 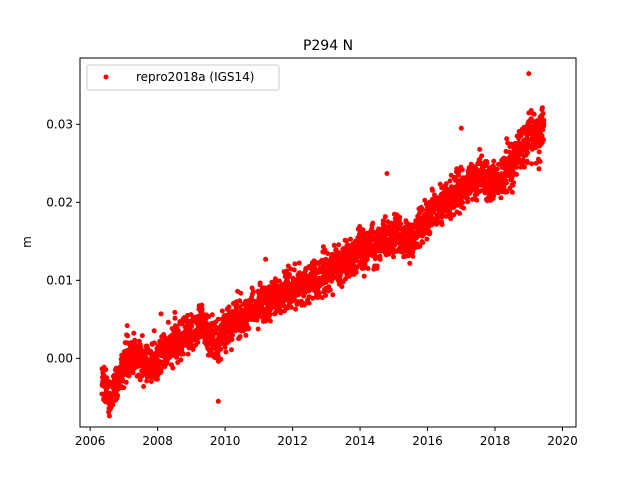 What do you see at coordinates (360, 441) in the screenshot?
I see `x-tick-label: 2014` at bounding box center [360, 441].